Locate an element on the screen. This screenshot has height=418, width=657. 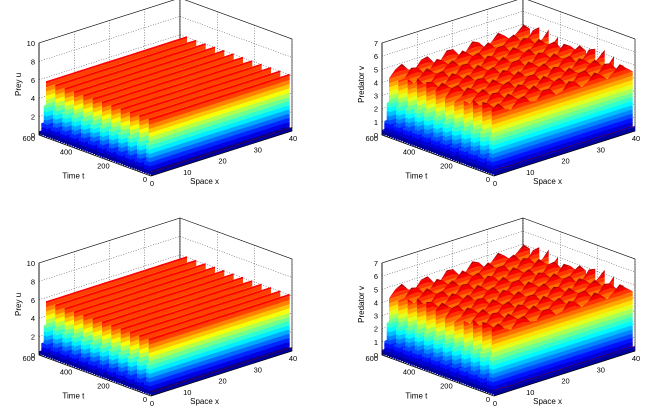
x-axis-line is located at coordinates (564, 153).